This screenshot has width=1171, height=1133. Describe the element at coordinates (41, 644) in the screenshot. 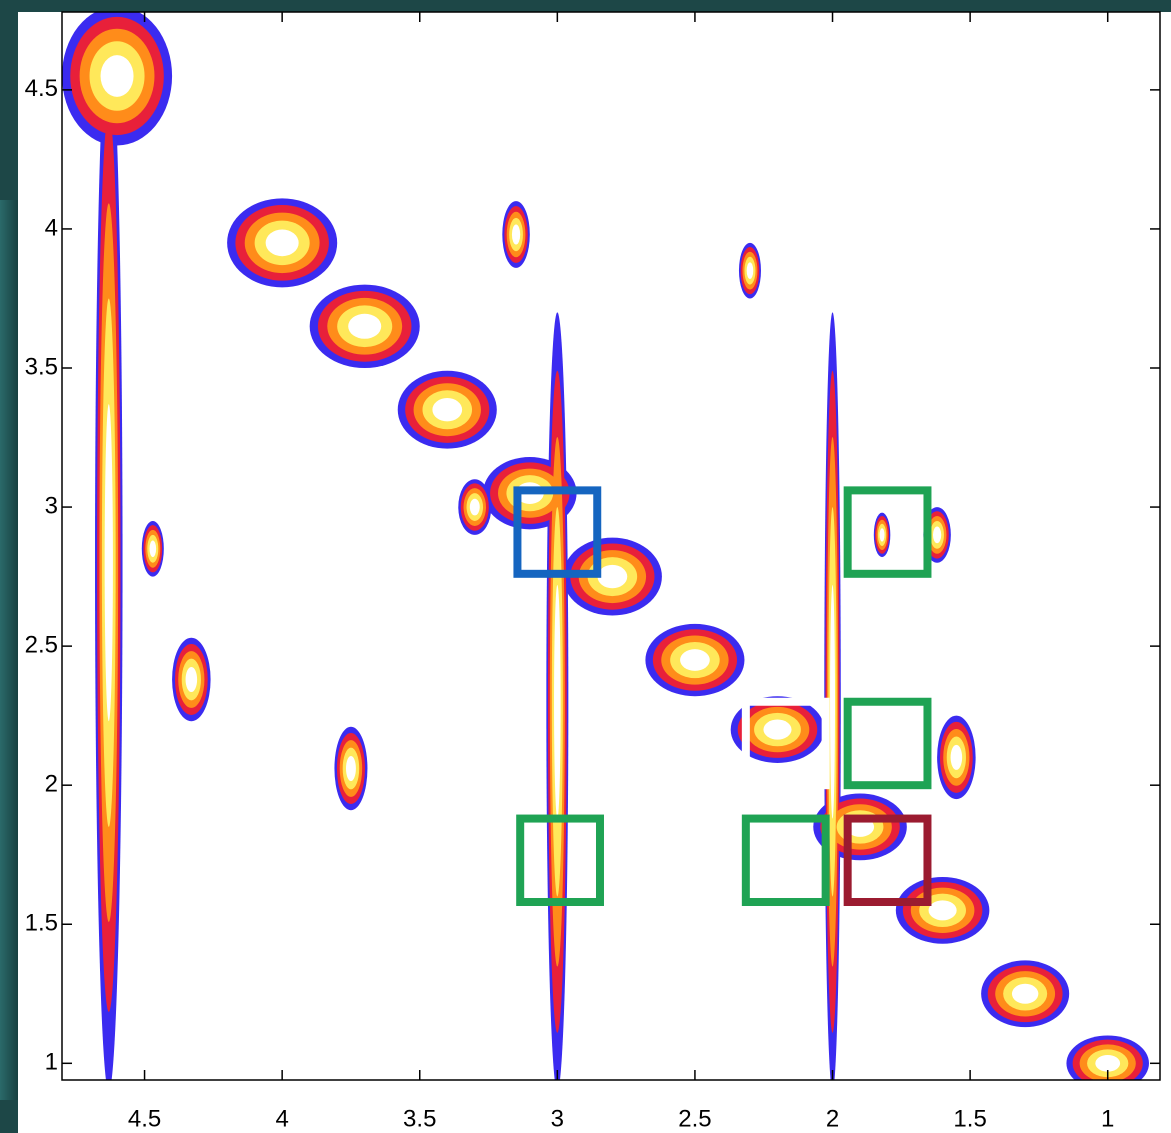

I see `y-tick-label: 2.5` at that location.